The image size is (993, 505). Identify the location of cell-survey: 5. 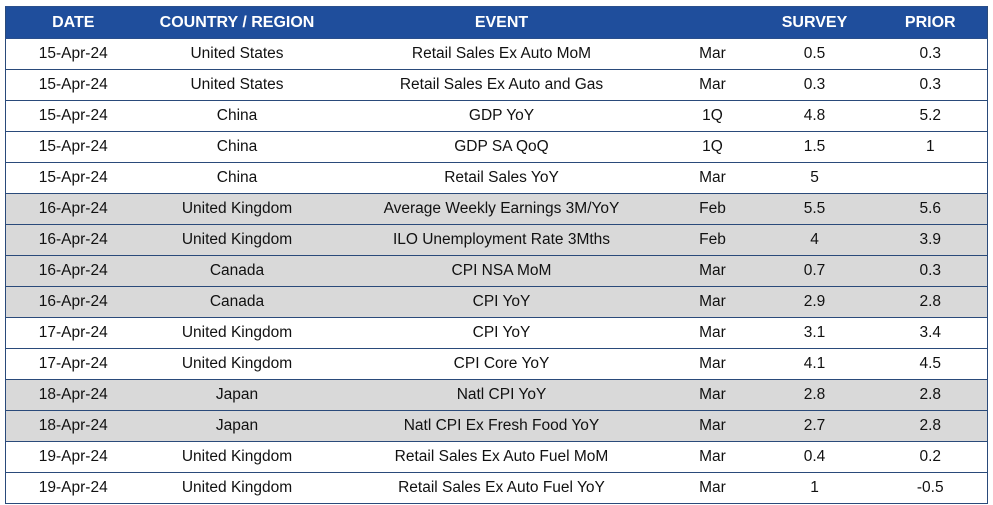
(814, 178).